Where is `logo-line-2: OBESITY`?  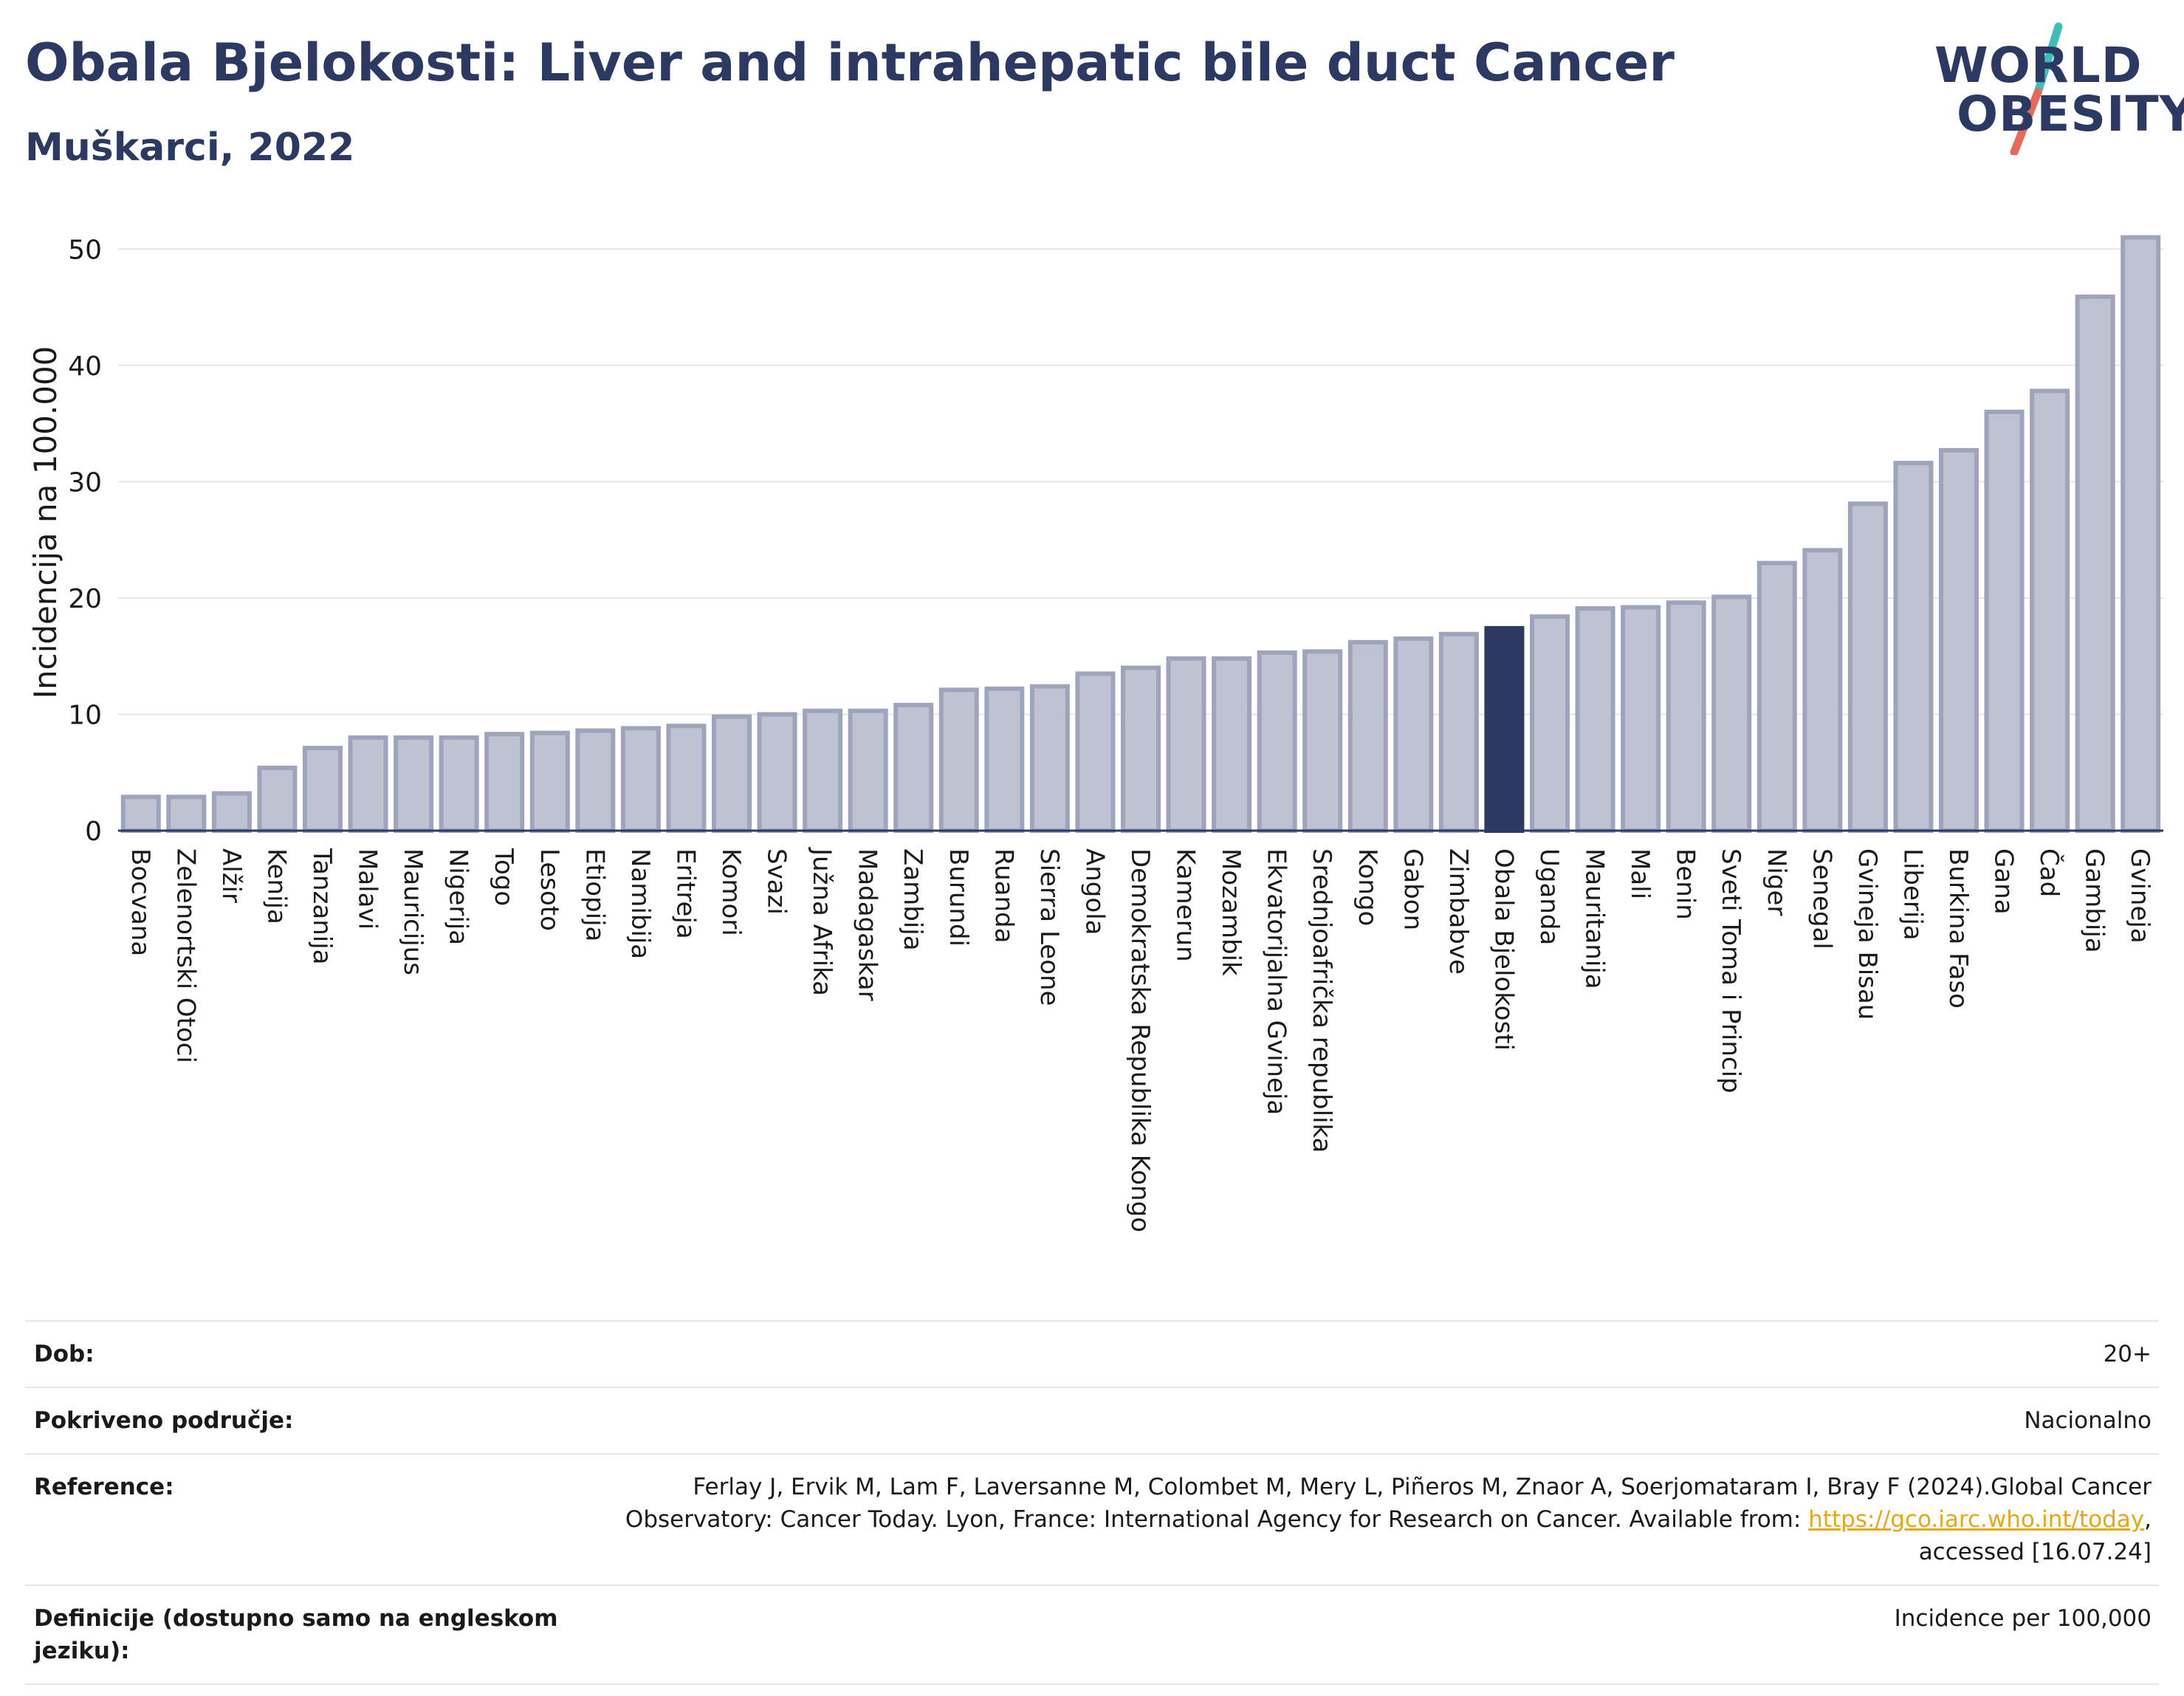
logo-line-2: OBESITY is located at coordinates (2070, 114).